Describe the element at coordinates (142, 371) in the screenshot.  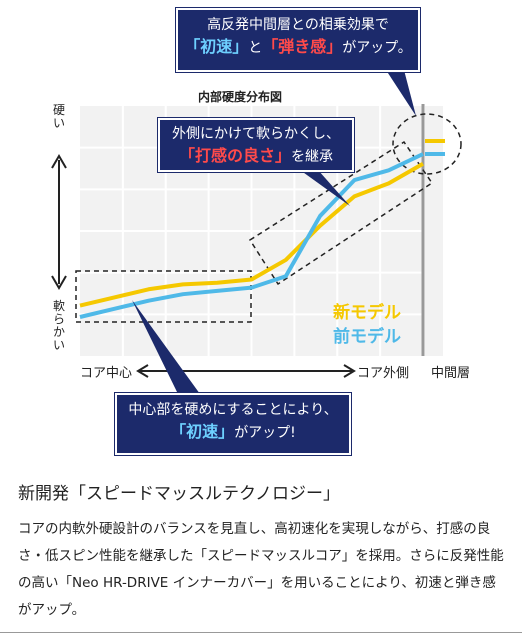
I see `x-axis-arrow-left-icon` at that location.